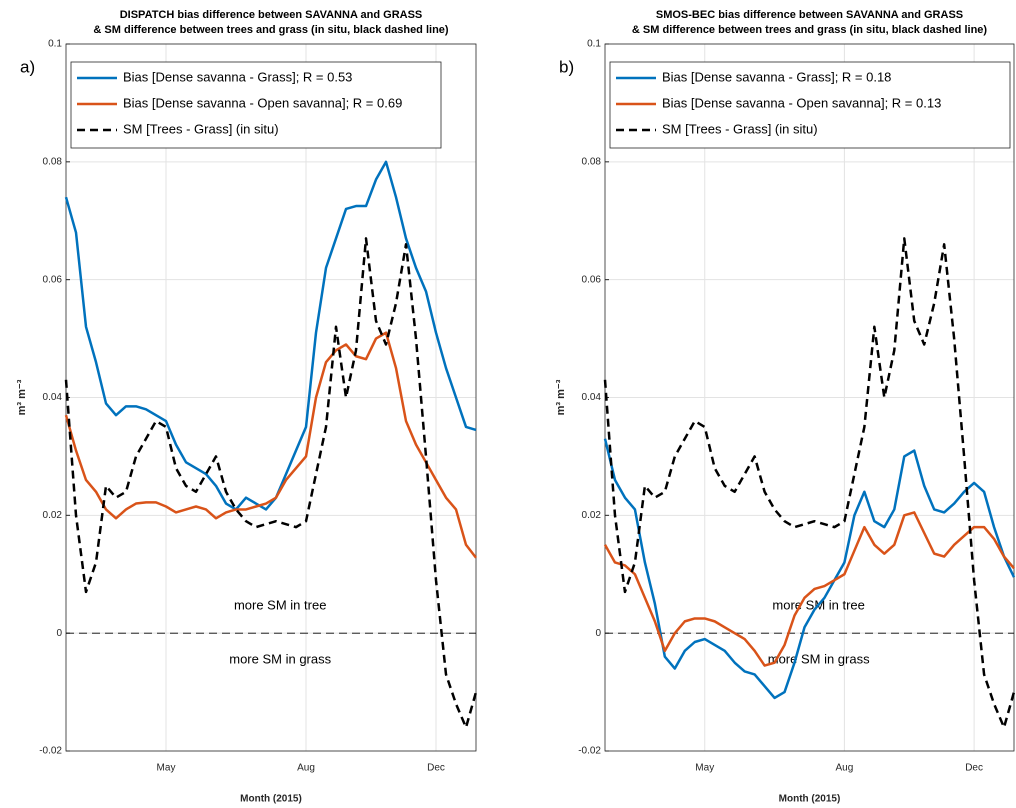 The image size is (1016, 808). Describe the element at coordinates (237, 76) in the screenshot. I see `legend-label: Bias [Dense savanna - Grass]; R = 0.53` at that location.